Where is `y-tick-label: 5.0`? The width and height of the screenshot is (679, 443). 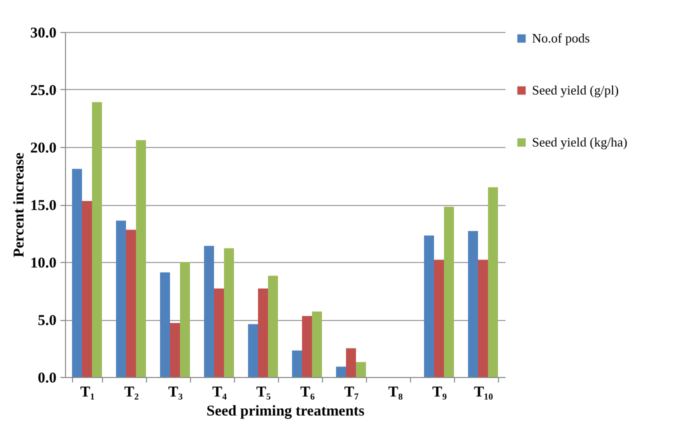 y-tick-label: 5.0 is located at coordinates (47, 321).